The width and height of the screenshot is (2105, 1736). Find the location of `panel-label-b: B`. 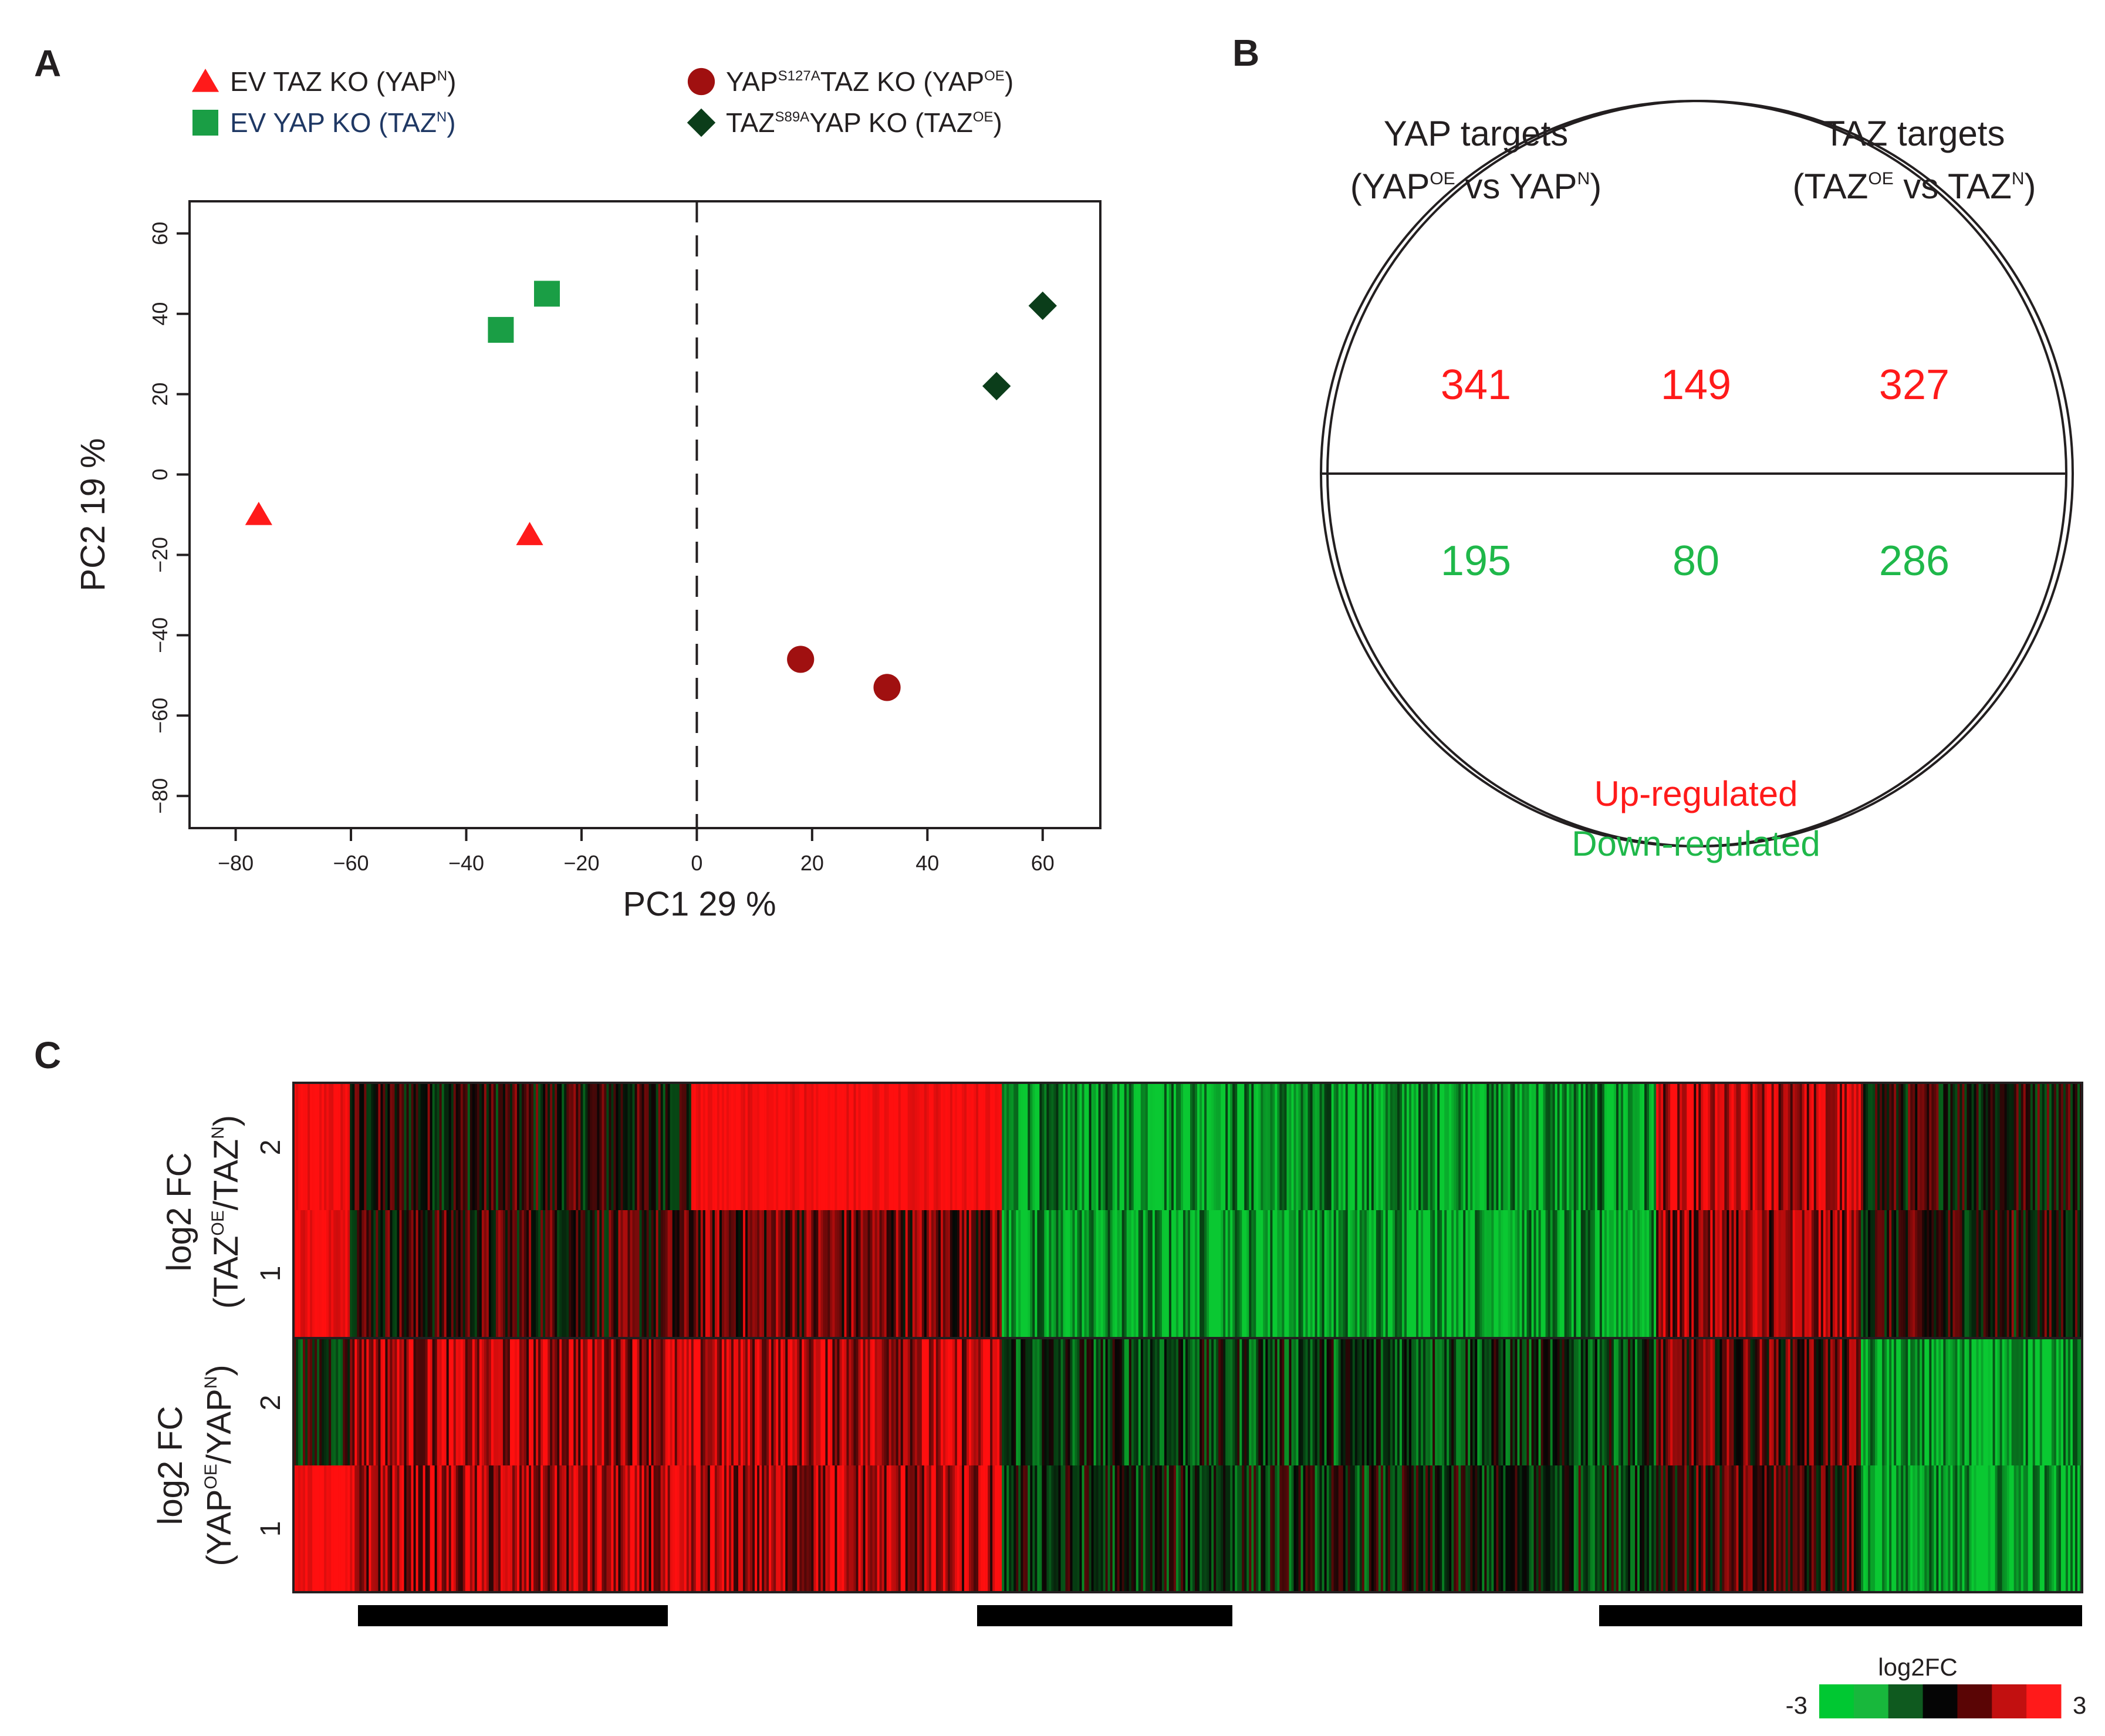

panel-label-b: B is located at coordinates (1245, 53).